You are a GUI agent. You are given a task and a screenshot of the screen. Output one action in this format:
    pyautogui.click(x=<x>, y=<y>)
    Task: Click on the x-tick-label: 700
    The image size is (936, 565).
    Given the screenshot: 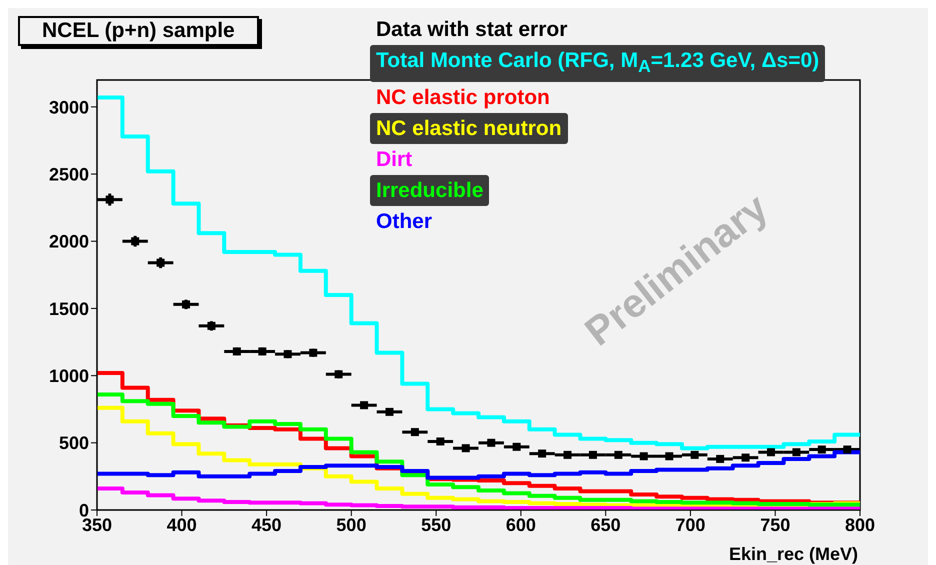 What is the action you would take?
    pyautogui.click(x=690, y=524)
    